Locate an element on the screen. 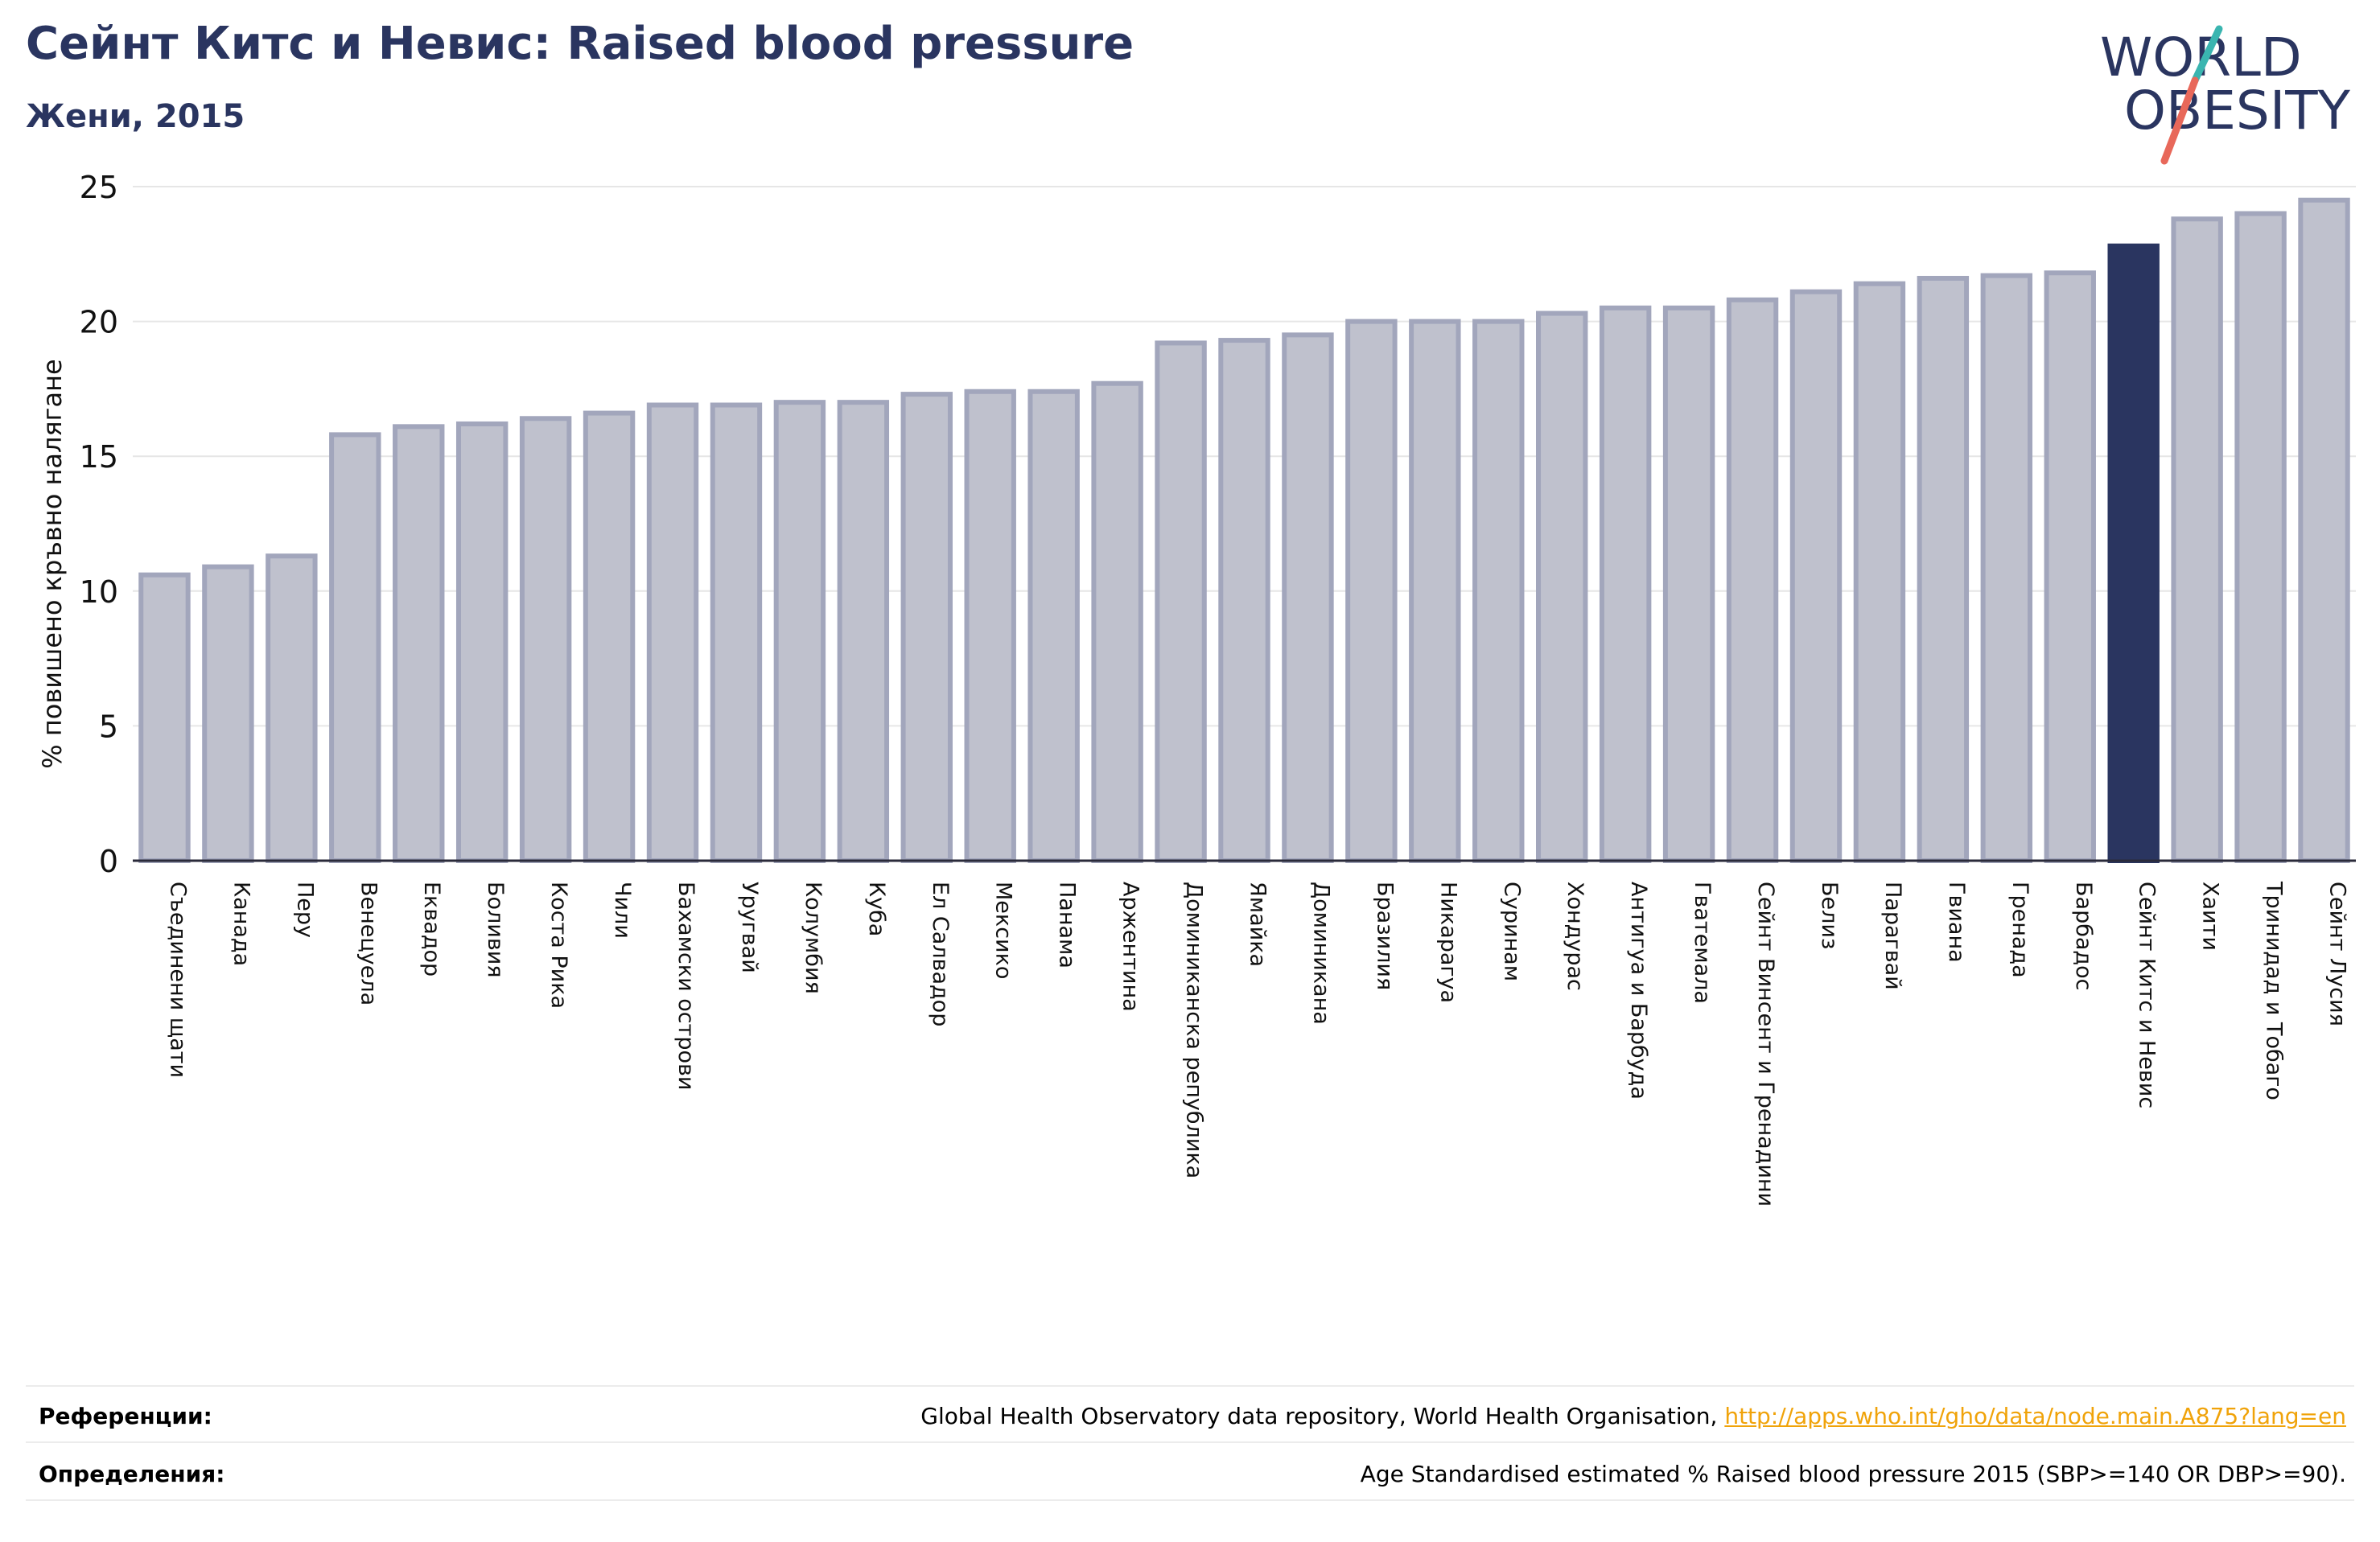  x-tick-label: Доминиканска република is located at coordinates (1194, 1030).